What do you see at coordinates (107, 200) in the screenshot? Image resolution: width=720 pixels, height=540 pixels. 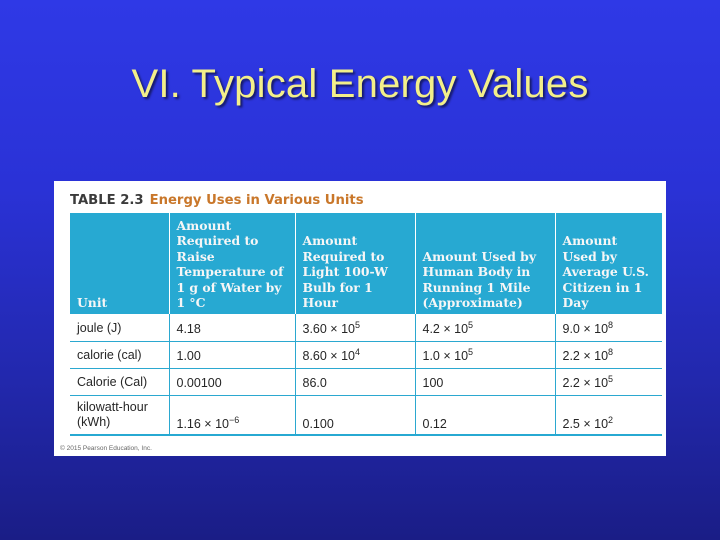 I see `table-number: TABLE 2.3` at bounding box center [107, 200].